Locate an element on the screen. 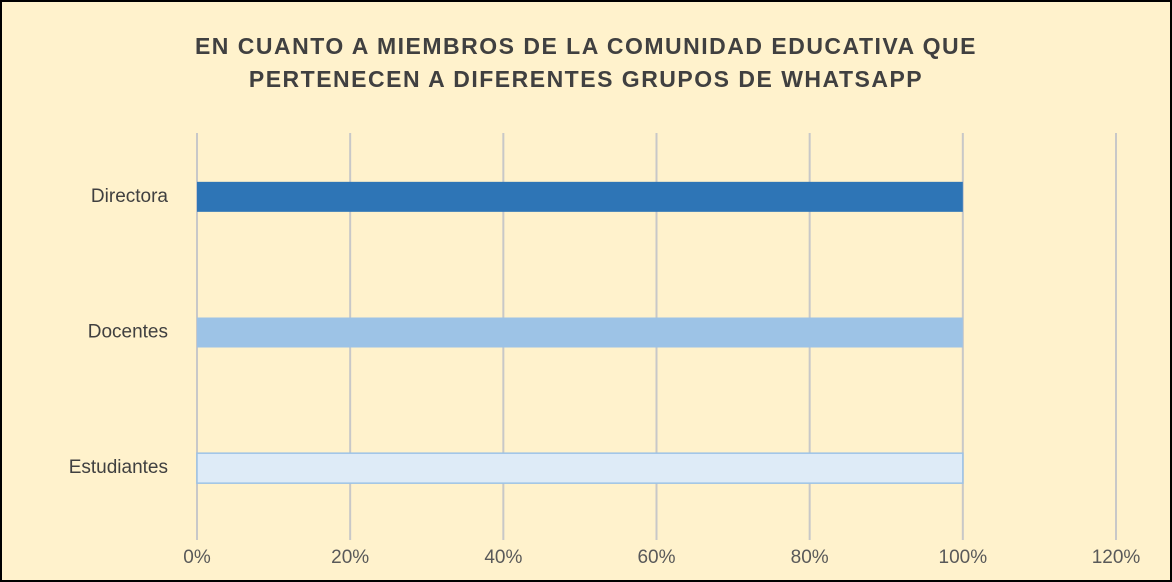 The image size is (1172, 582). x-tick-label: 100% is located at coordinates (963, 557).